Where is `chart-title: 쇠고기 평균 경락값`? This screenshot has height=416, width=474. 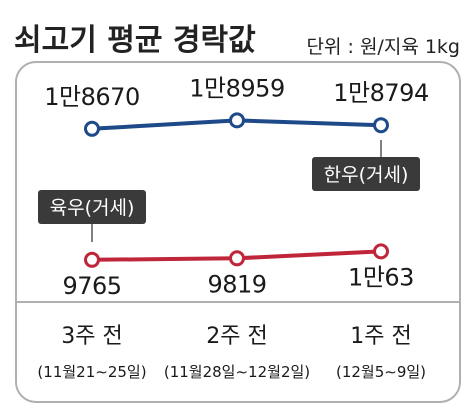 chart-title: 쇠고기 평균 경락값 is located at coordinates (135, 40).